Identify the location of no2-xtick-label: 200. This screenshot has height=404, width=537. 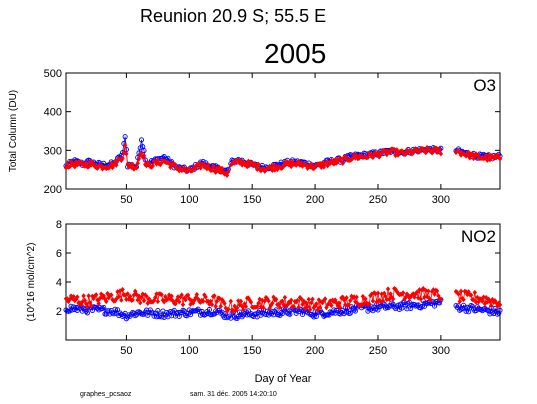
(315, 351).